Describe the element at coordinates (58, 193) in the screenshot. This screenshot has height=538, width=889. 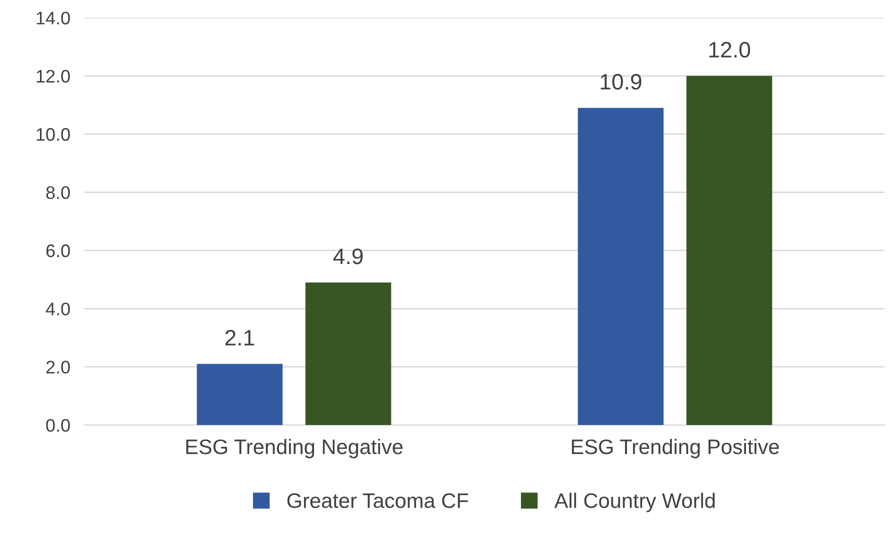
I see `y-tick-label: 8.0` at that location.